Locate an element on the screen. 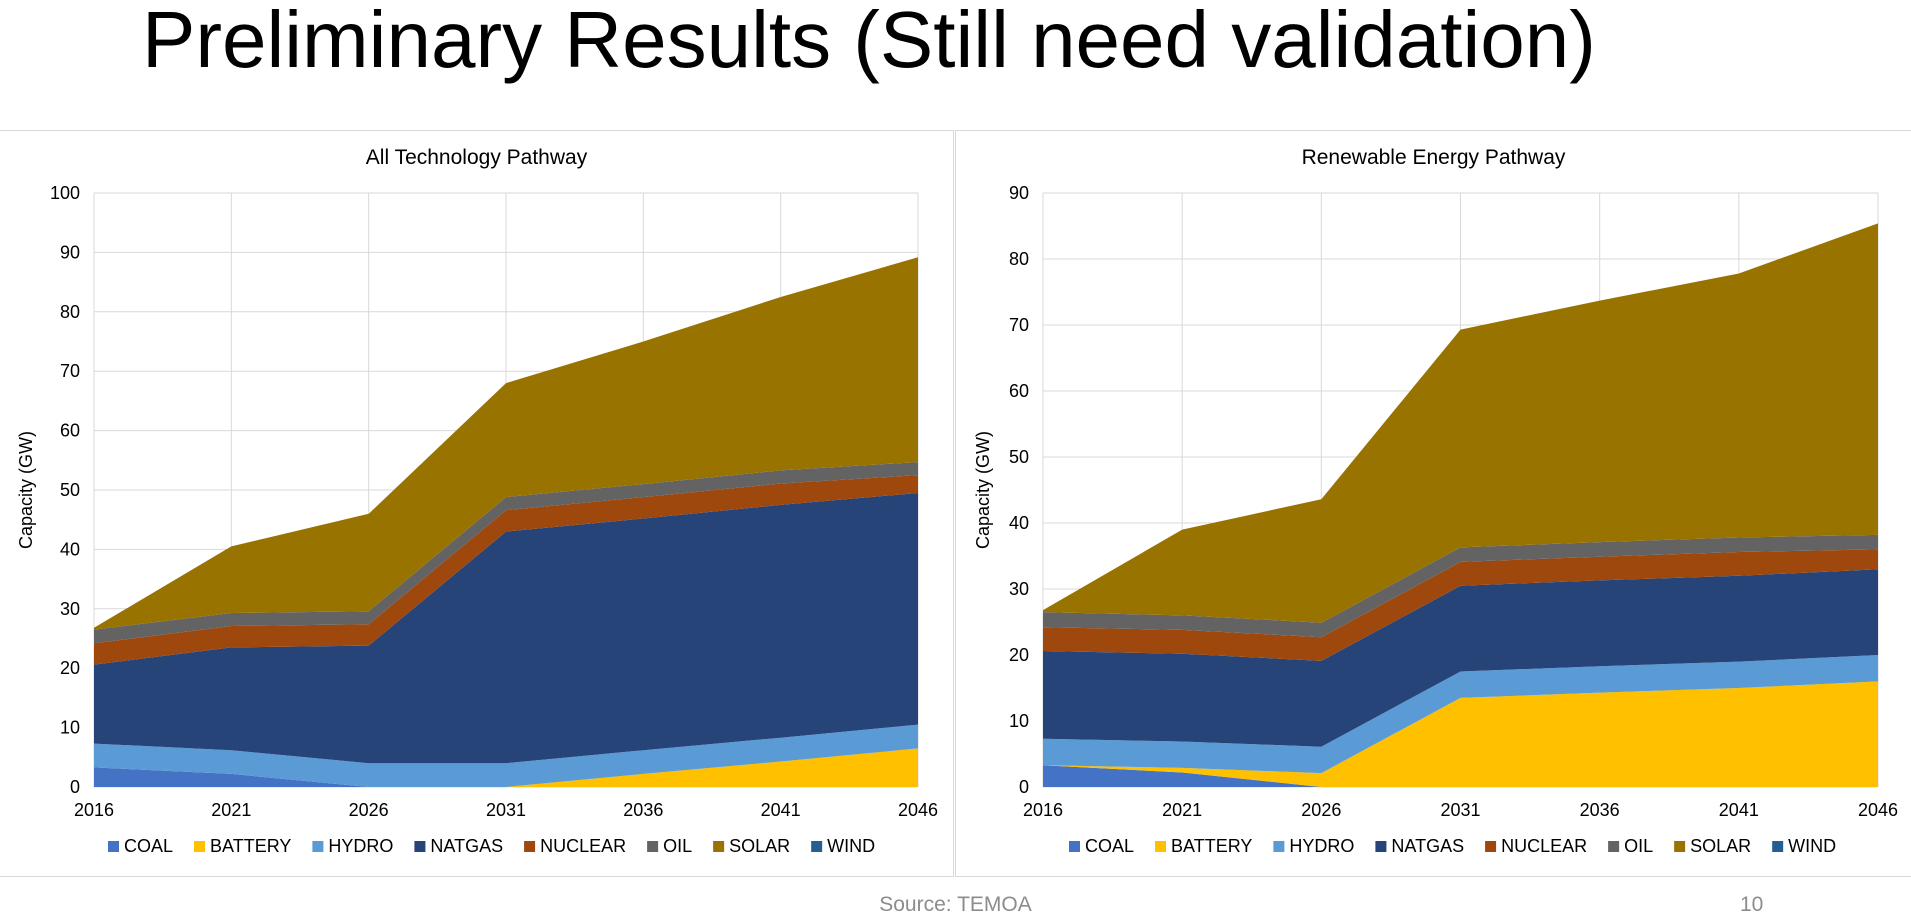 Image resolution: width=1911 pixels, height=920 pixels. area-hydro is located at coordinates (506, 755).